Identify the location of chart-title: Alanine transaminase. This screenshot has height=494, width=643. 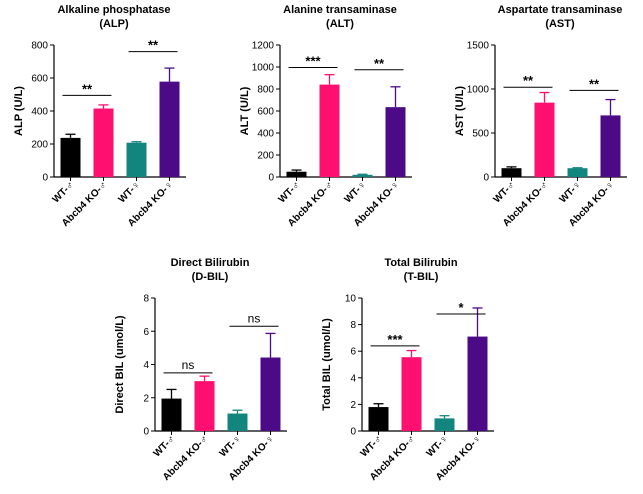
(340, 10).